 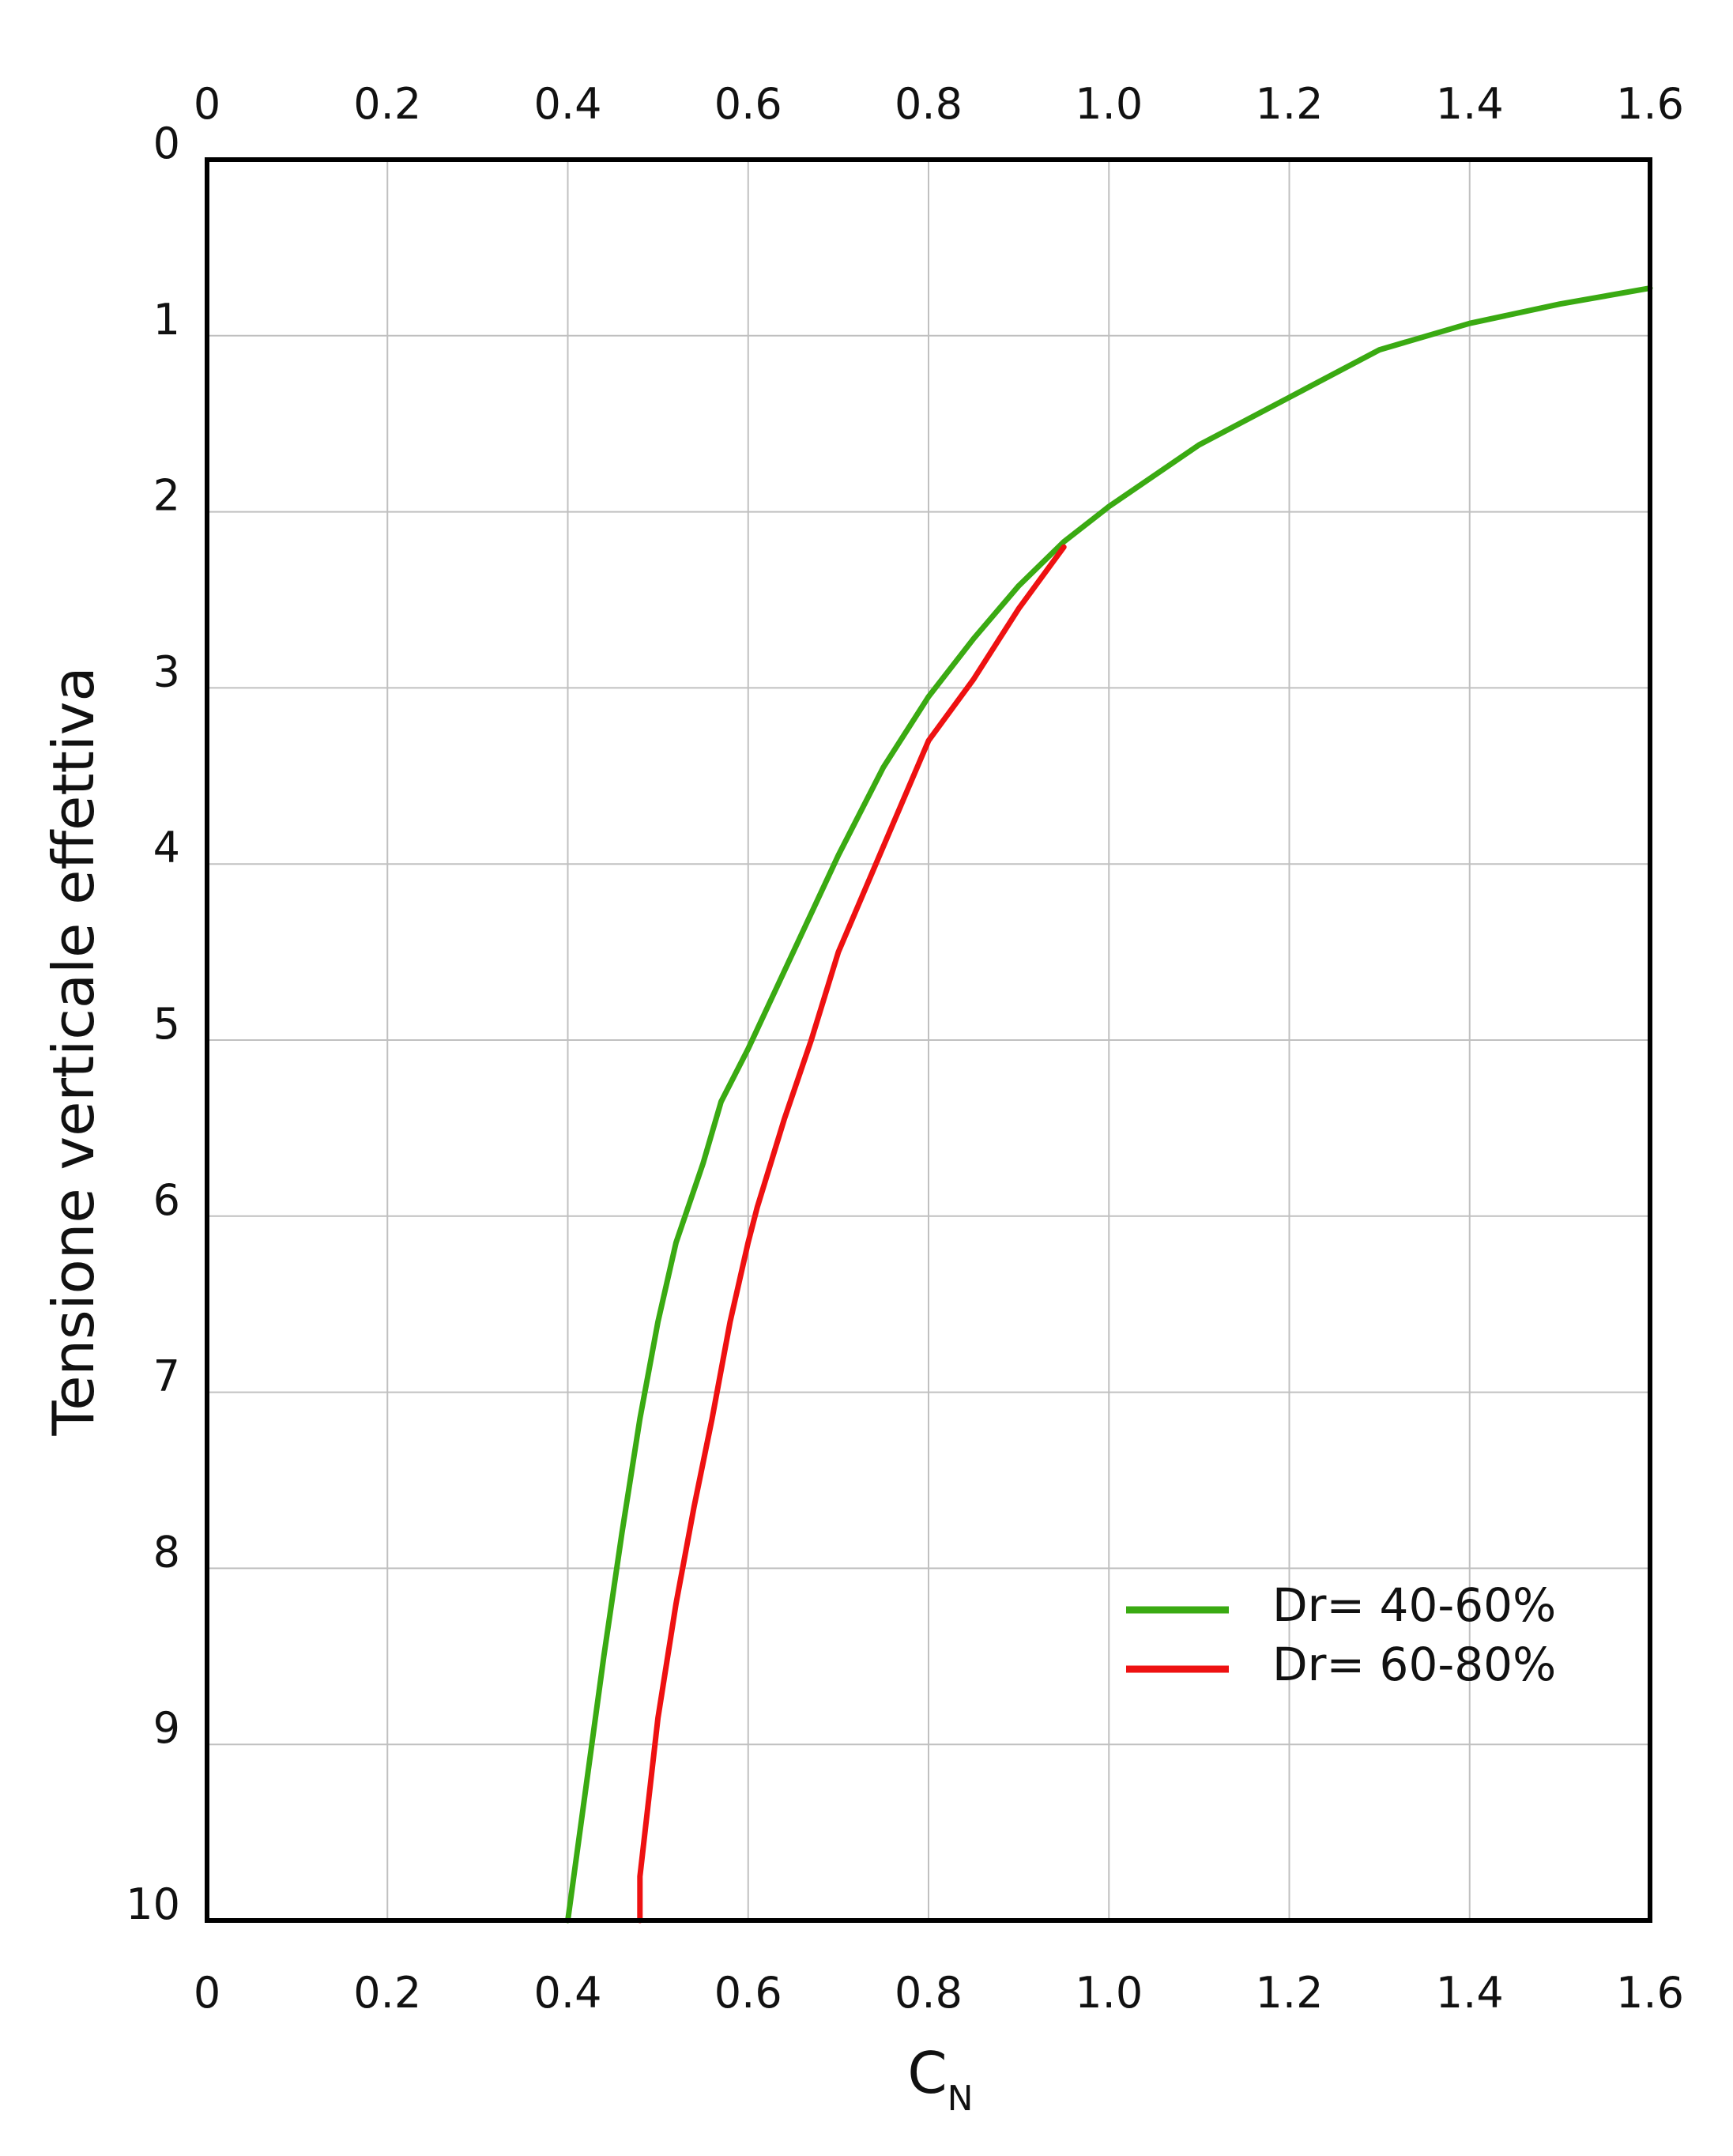 I want to click on y-tick-label: 4, so click(x=166, y=848).